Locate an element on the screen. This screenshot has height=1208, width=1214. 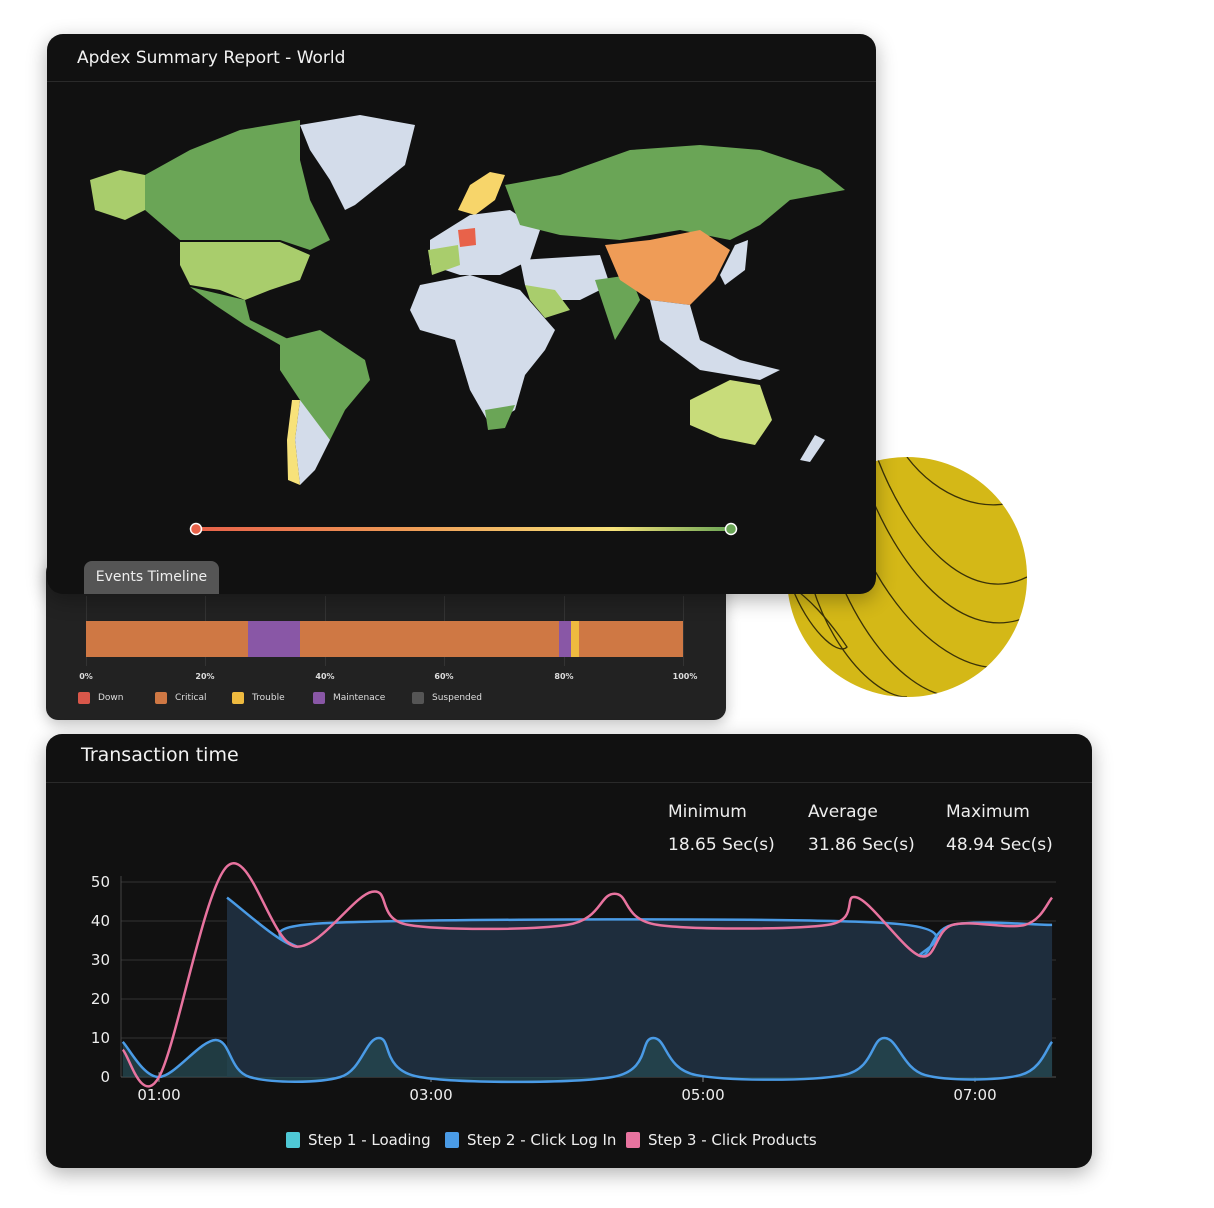
stat-maximum-value: 48.94 Sec(s) is located at coordinates (999, 845).